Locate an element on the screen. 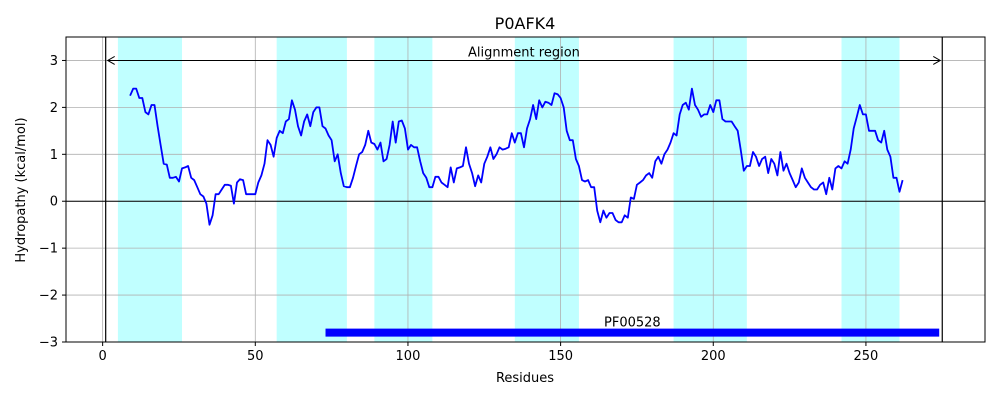  y-tick-label: 3 is located at coordinates (54, 61).